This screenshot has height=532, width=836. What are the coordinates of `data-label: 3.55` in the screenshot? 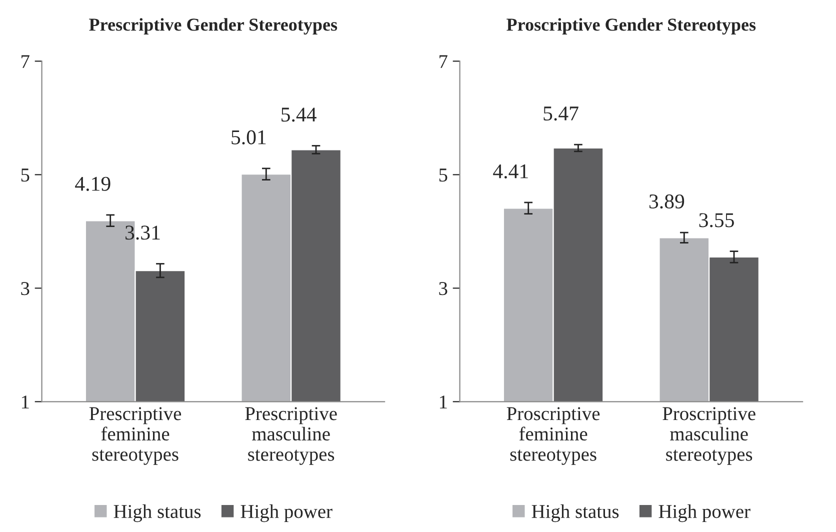 It's located at (716, 220).